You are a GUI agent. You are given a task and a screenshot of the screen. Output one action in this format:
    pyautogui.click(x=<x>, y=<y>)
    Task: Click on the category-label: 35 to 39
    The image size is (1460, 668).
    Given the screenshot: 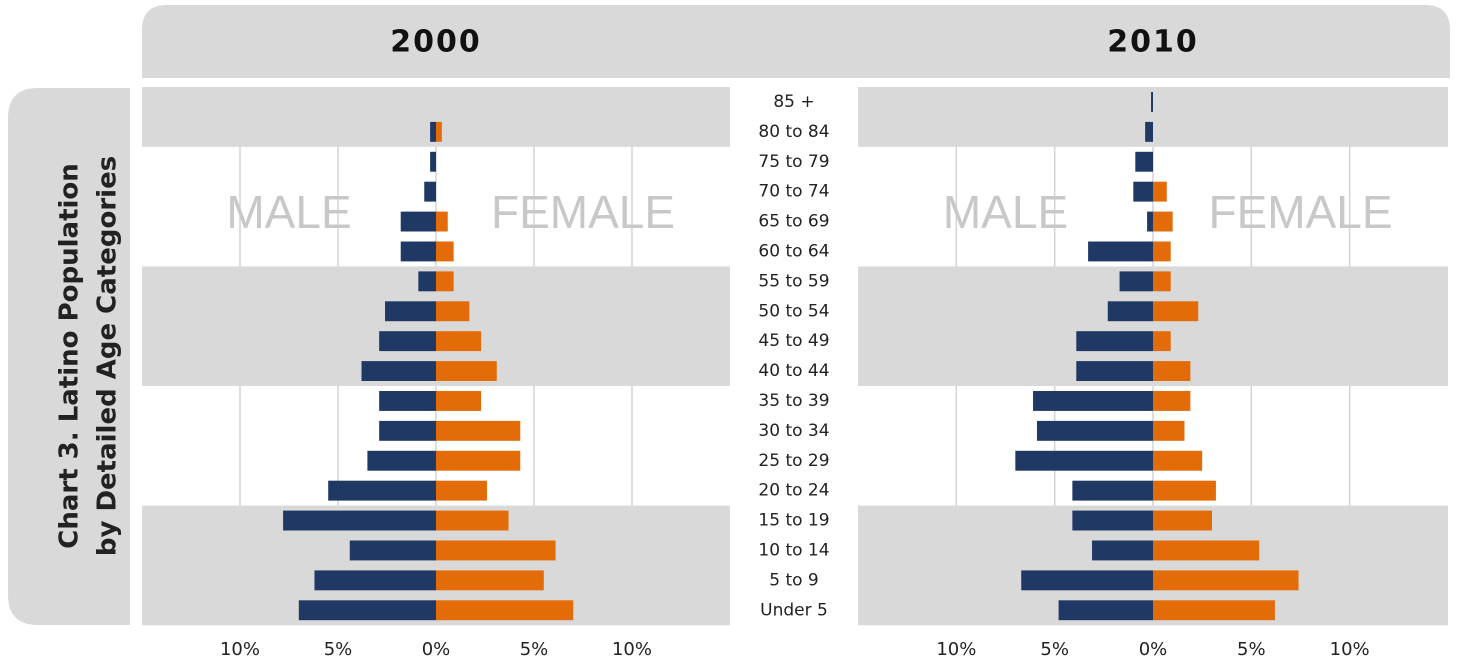 What is the action you would take?
    pyautogui.click(x=793, y=401)
    